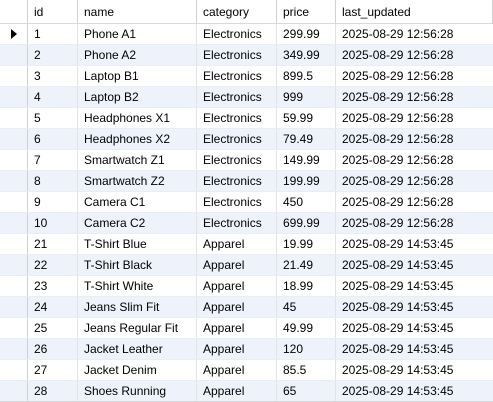 Image resolution: width=493 pixels, height=402 pixels. What do you see at coordinates (53, 11) in the screenshot?
I see `column-header-id: id` at bounding box center [53, 11].